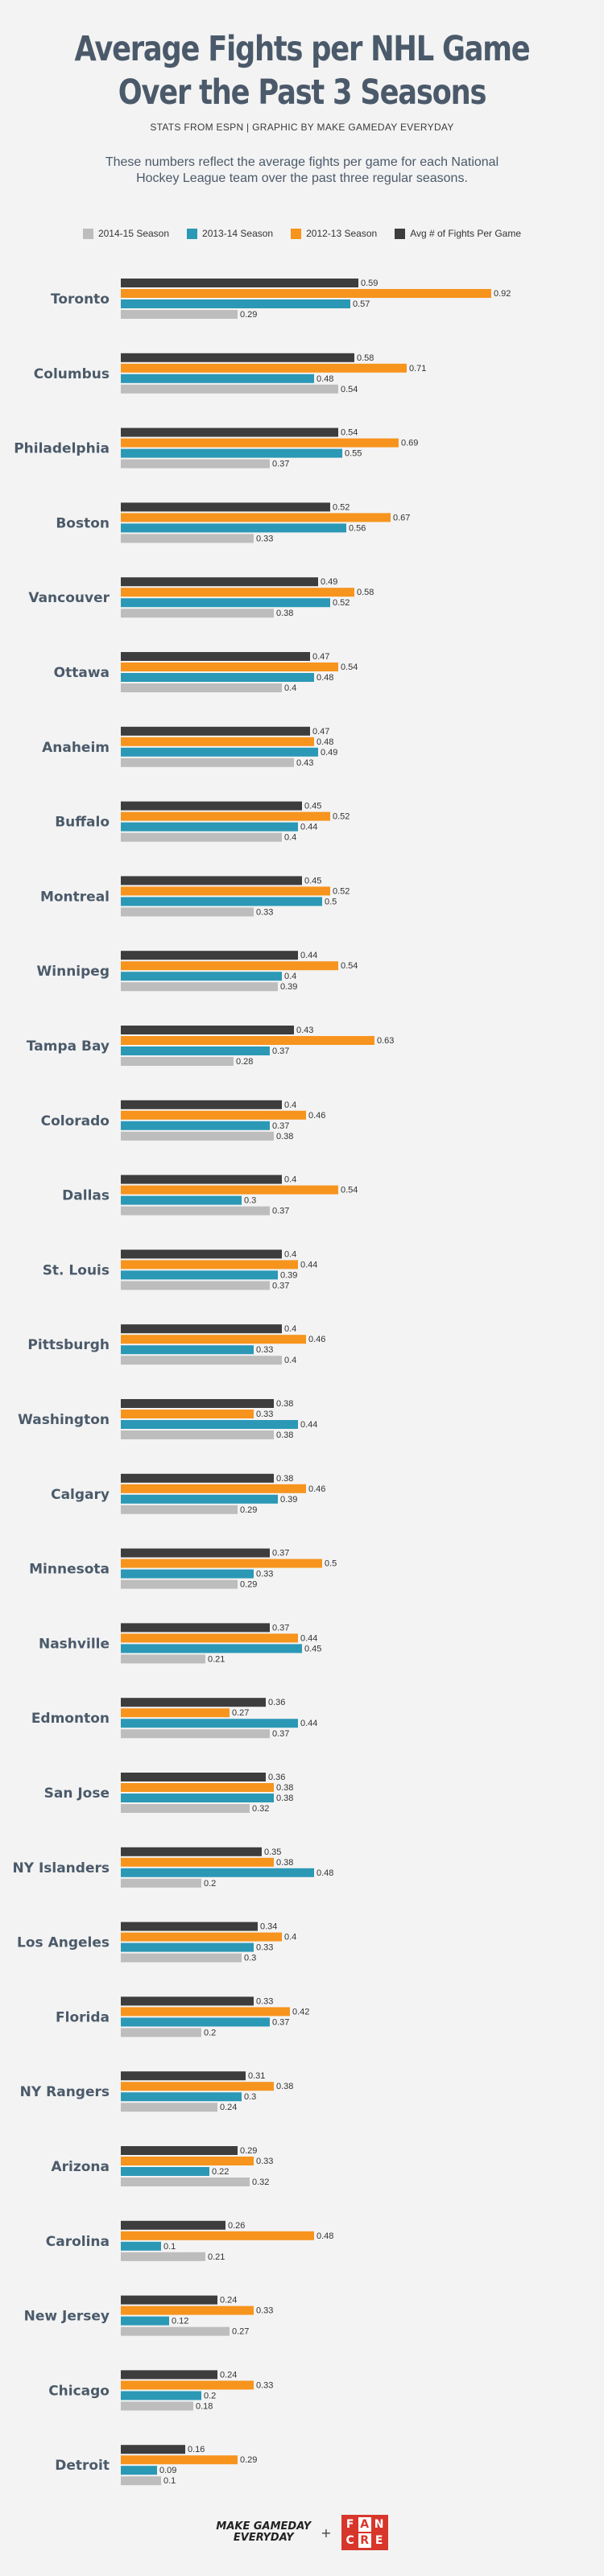 The height and width of the screenshot is (2576, 604). What do you see at coordinates (229, 2107) in the screenshot?
I see `value-label-2014: 0.24` at bounding box center [229, 2107].